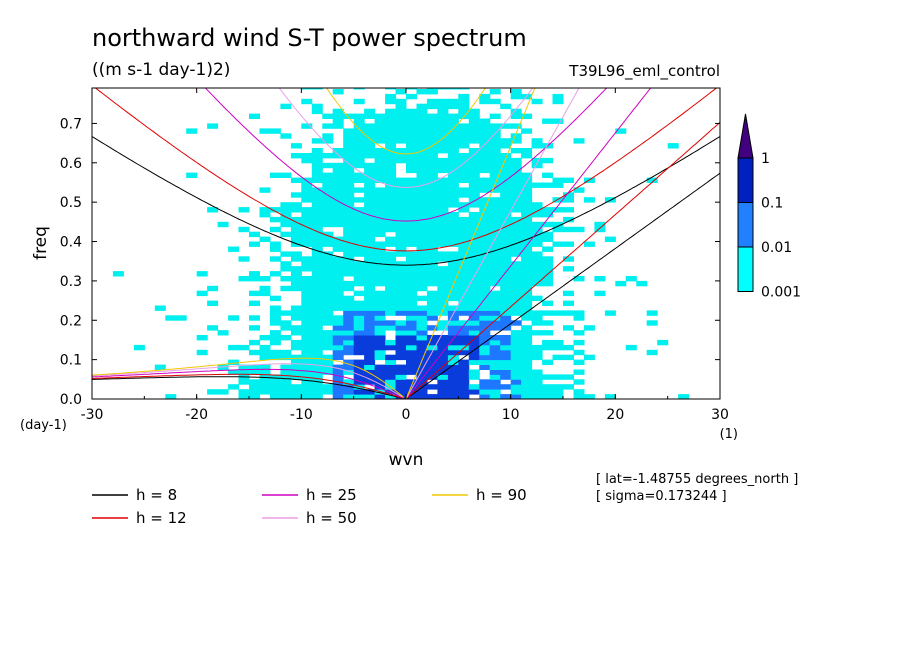 The image size is (904, 654). Describe the element at coordinates (156, 495) in the screenshot. I see `legend-label: h = 8` at that location.